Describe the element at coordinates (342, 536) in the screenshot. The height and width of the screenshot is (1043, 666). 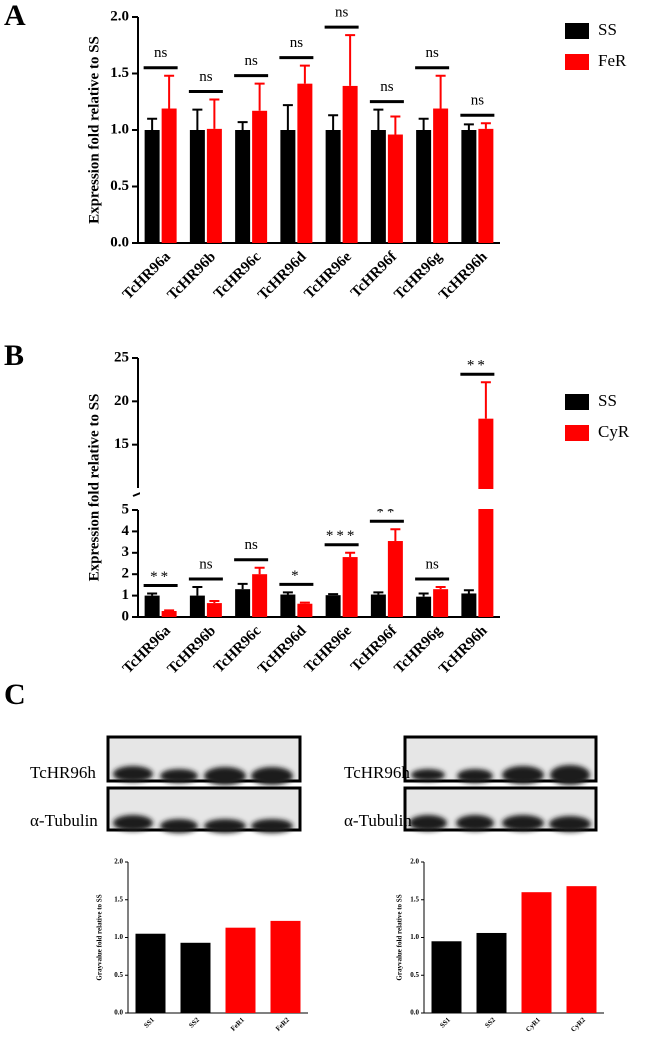
I see `significance-label: ***` at that location.